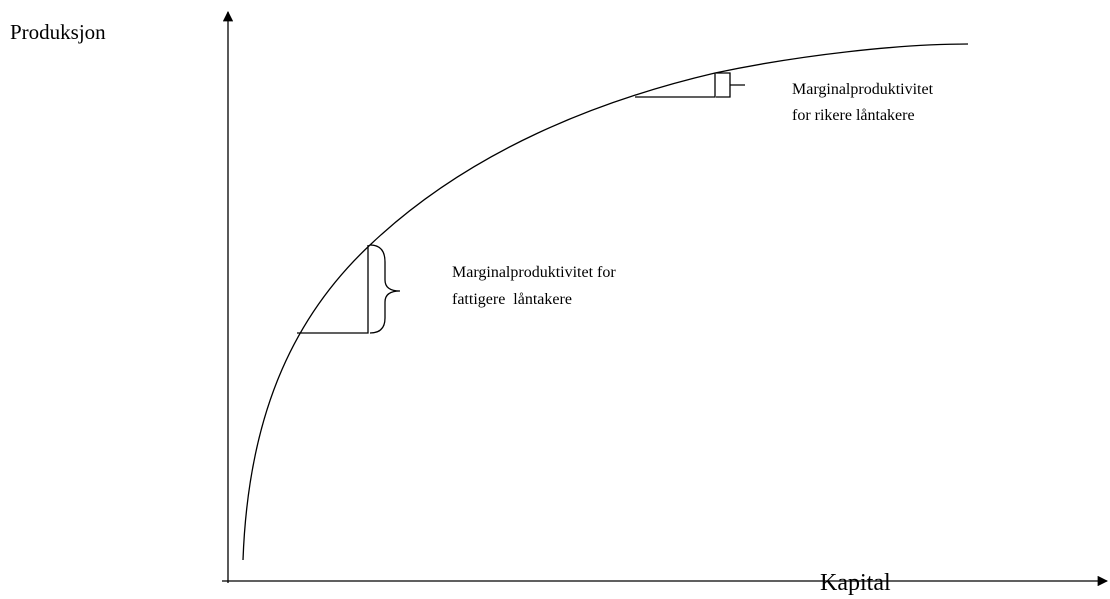 The width and height of the screenshot is (1110, 599). Describe the element at coordinates (730, 85) in the screenshot. I see `rich-brace` at that location.